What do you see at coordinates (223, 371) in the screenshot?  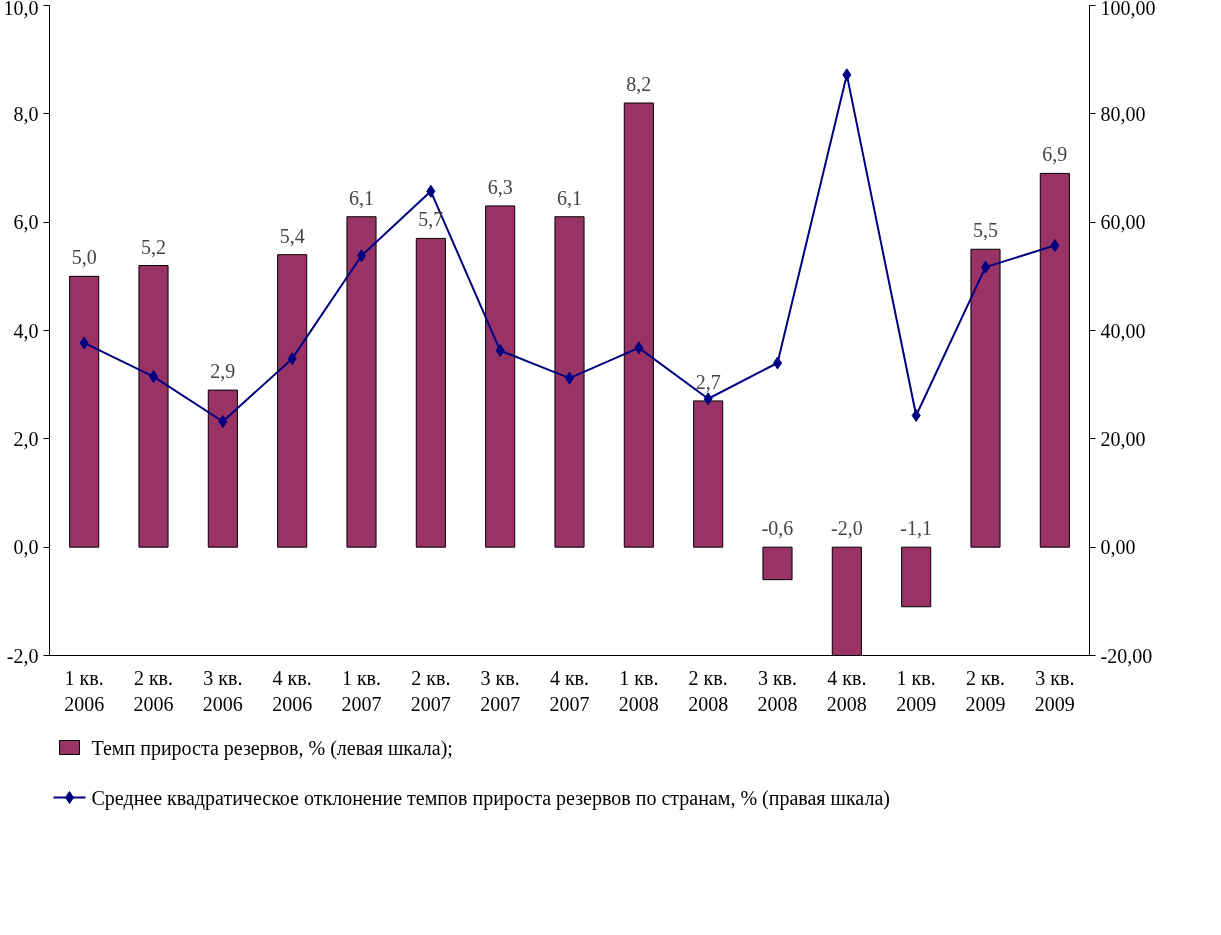 I see `data-label: 2,9` at bounding box center [223, 371].